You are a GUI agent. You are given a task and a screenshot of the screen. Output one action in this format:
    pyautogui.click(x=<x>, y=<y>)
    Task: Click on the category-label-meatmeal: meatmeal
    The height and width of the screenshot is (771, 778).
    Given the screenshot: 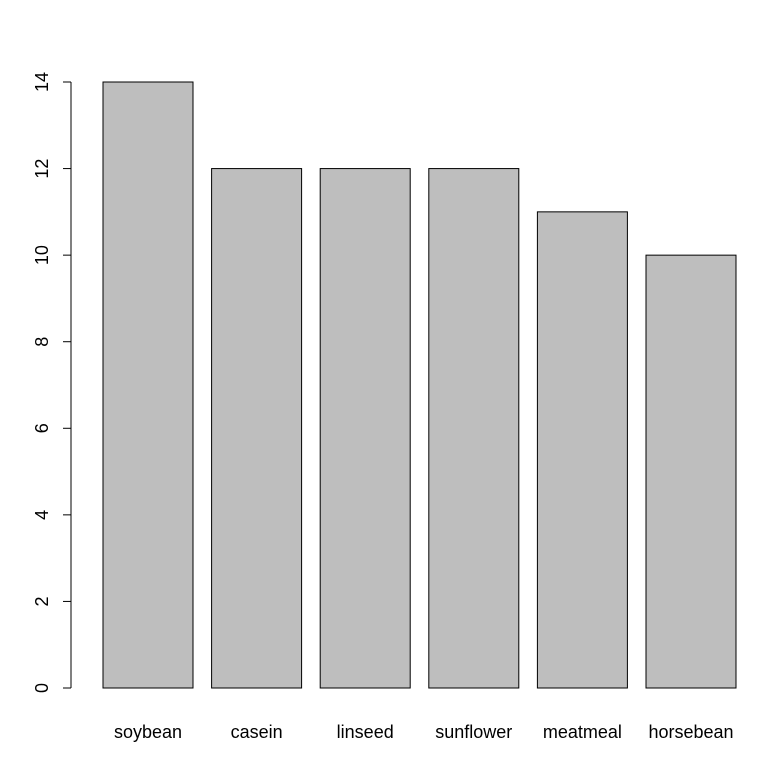 What is the action you would take?
    pyautogui.click(x=582, y=732)
    